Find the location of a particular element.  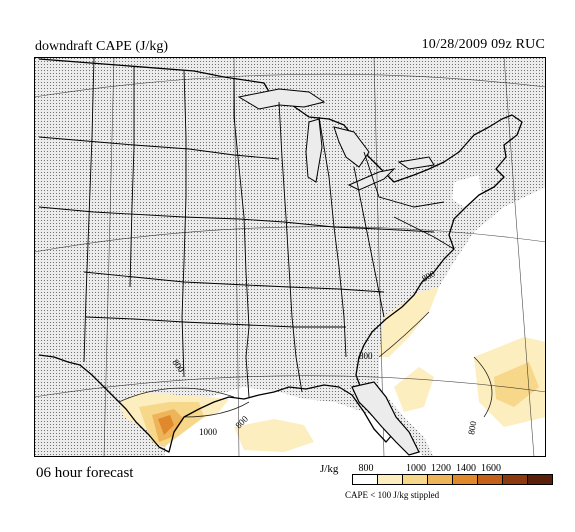

legend-color-bar is located at coordinates (452, 479).